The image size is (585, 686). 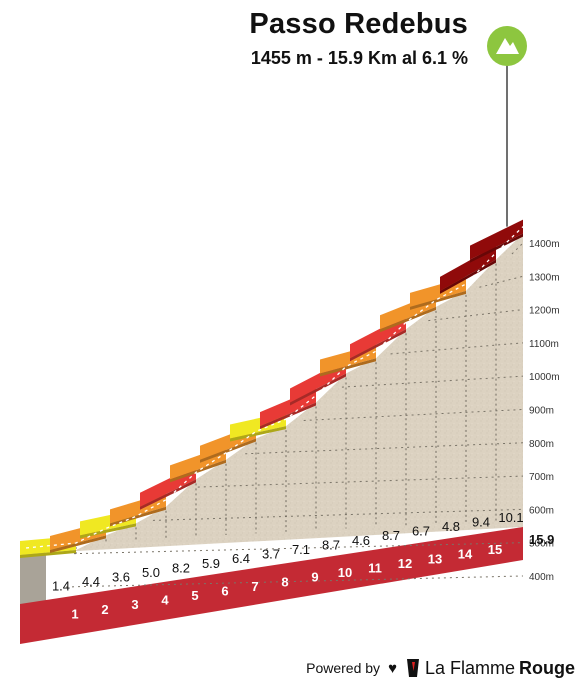 What do you see at coordinates (343, 668) in the screenshot?
I see `powered-by-text: Powered by` at bounding box center [343, 668].